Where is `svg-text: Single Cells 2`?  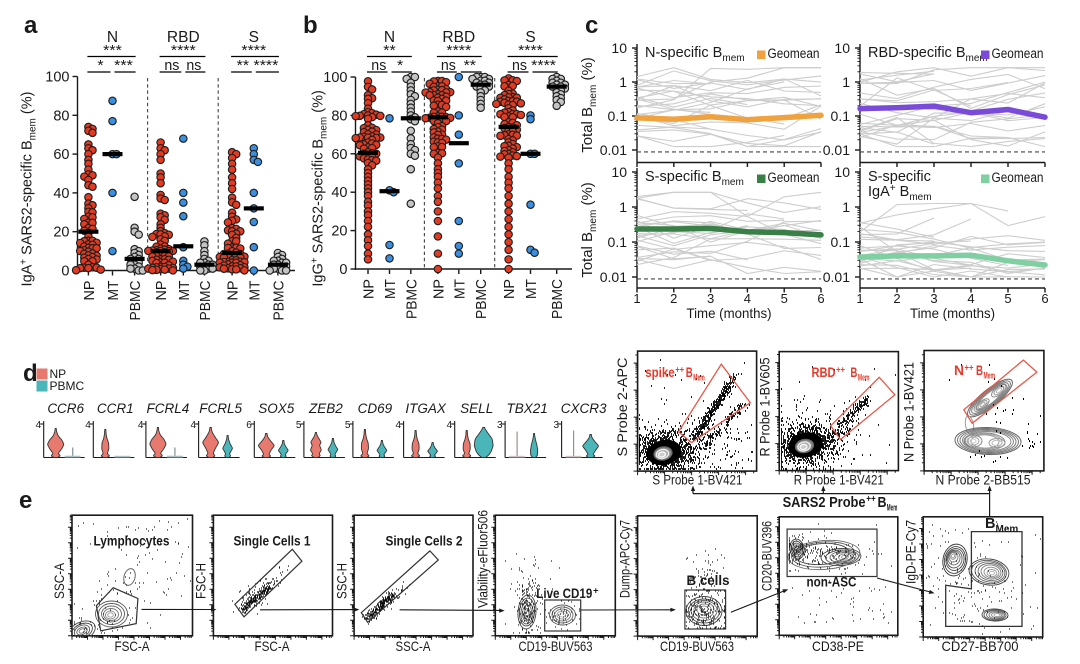 svg-text: Single Cells 2 is located at coordinates (424, 541).